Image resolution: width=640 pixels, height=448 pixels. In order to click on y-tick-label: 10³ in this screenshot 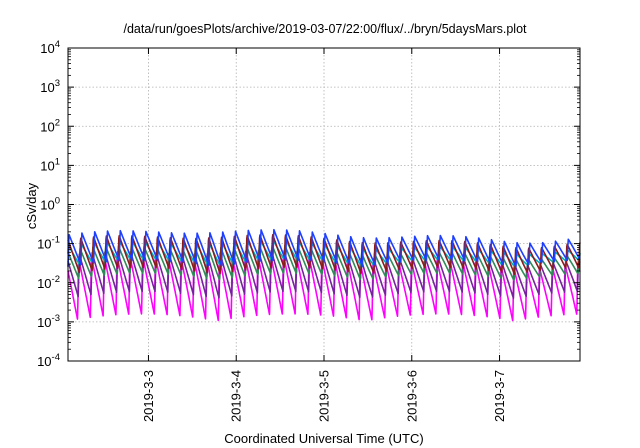, I will do `click(50, 86)`.